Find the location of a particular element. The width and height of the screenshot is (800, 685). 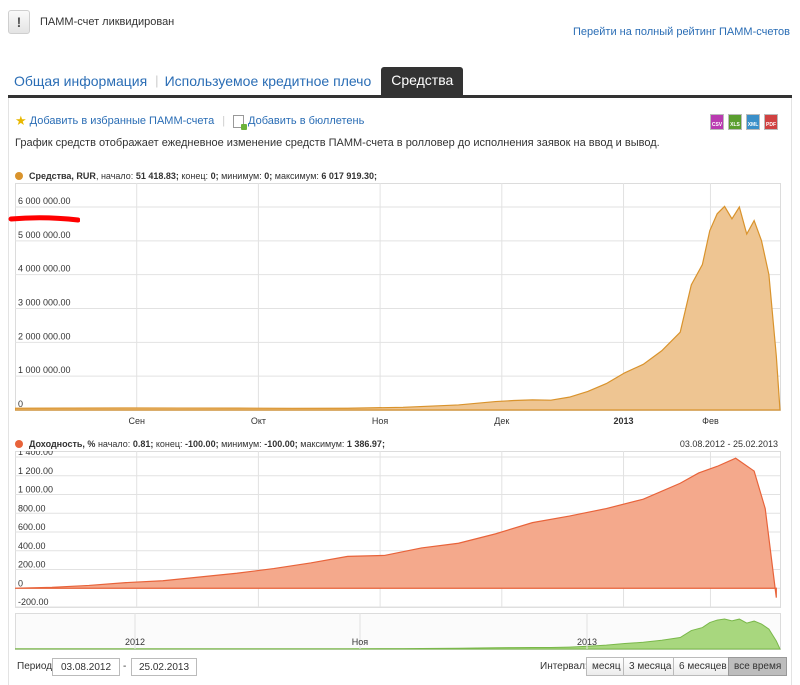

chart-date-range: 03.08.2012 - 25.02.2013 is located at coordinates (728, 444).